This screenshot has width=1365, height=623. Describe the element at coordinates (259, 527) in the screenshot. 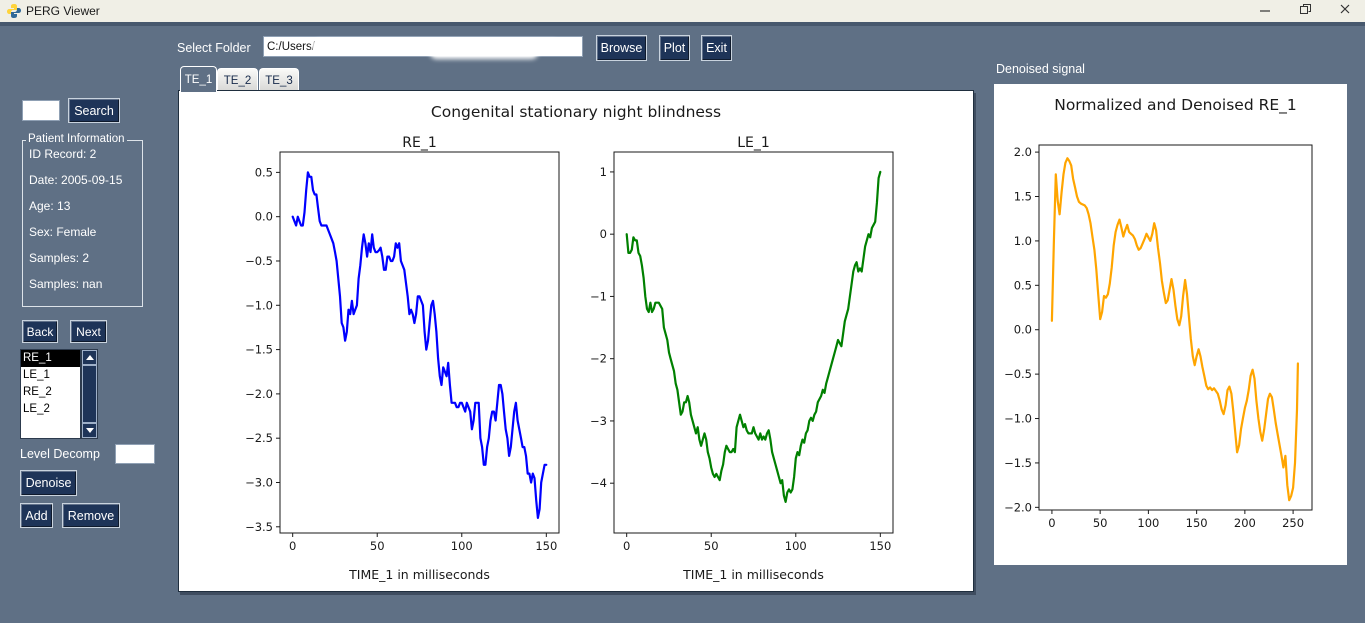

I see `svg-text: −3.5` at that location.